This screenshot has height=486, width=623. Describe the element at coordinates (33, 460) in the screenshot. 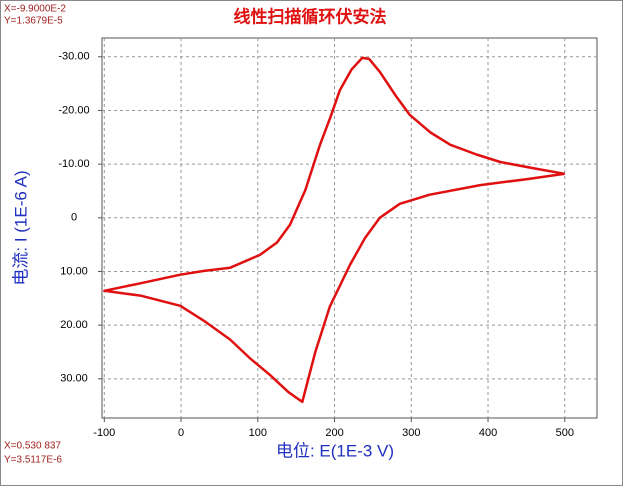

I see `cursor-y2: Y=3.5117E-6` at that location.